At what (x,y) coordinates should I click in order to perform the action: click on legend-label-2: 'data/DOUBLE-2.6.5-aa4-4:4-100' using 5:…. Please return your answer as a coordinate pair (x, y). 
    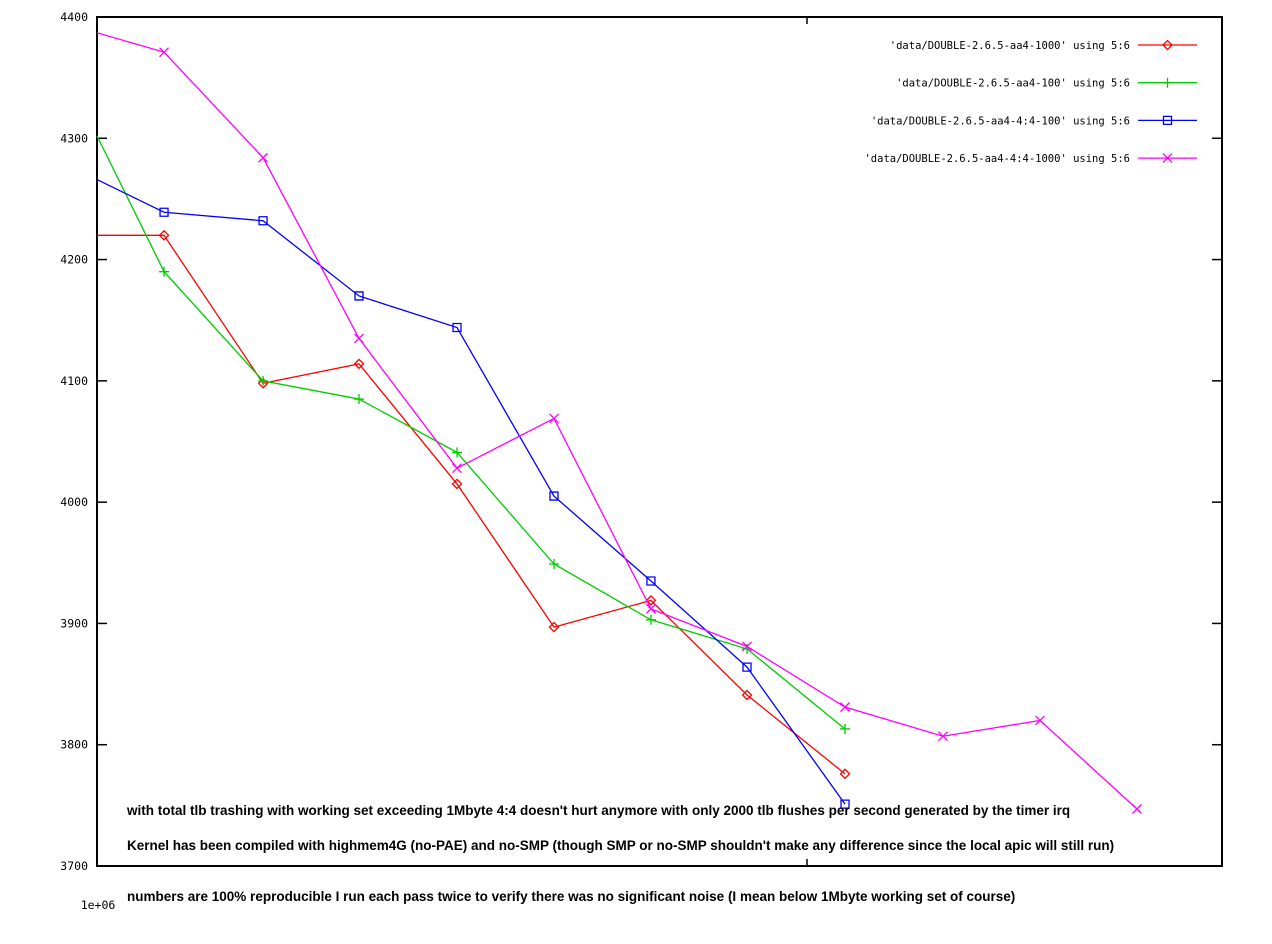
    Looking at the image, I should click on (1000, 121).